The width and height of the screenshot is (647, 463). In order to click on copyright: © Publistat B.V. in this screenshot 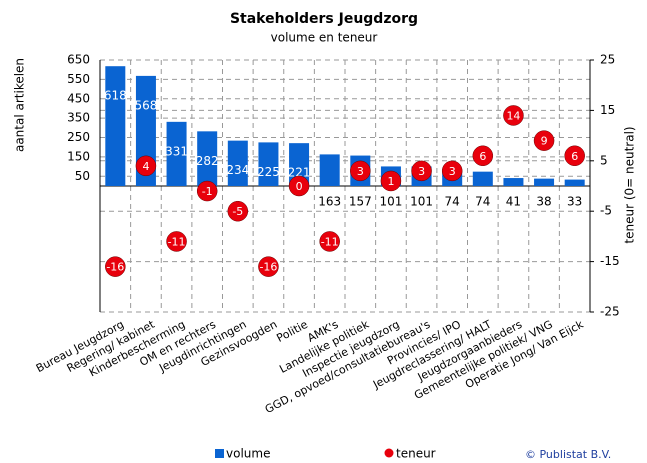, I will do `click(568, 454)`.